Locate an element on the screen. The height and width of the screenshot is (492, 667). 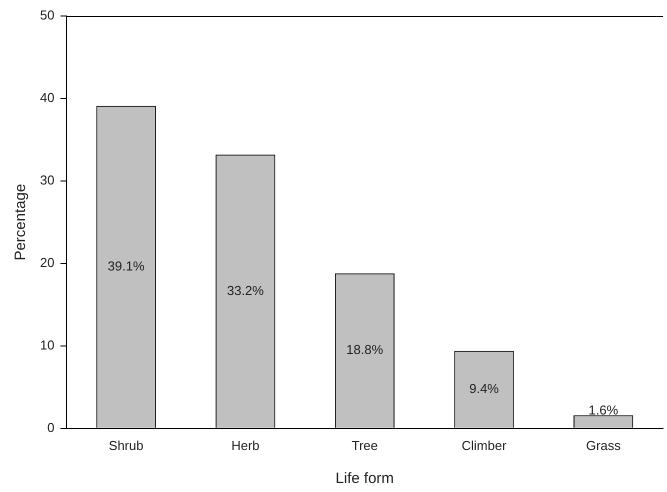
x-tick-label: Grass is located at coordinates (604, 445).